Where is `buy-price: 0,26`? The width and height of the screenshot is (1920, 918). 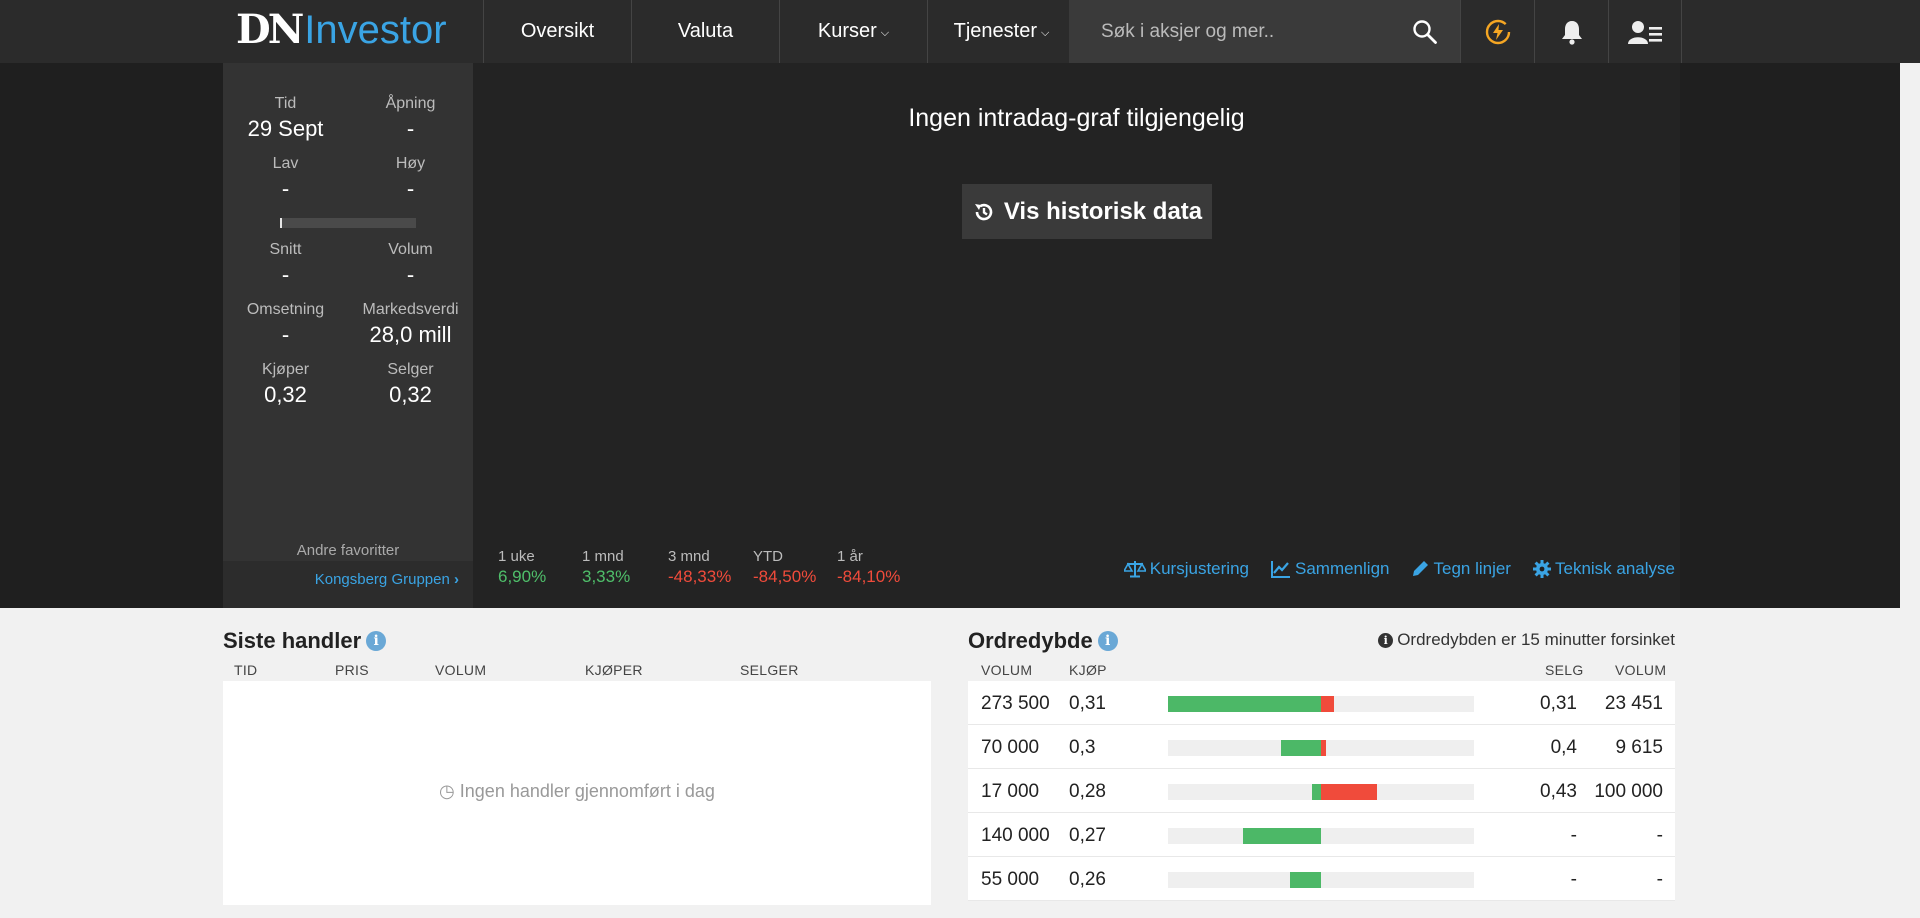 buy-price: 0,26 is located at coordinates (1087, 879).